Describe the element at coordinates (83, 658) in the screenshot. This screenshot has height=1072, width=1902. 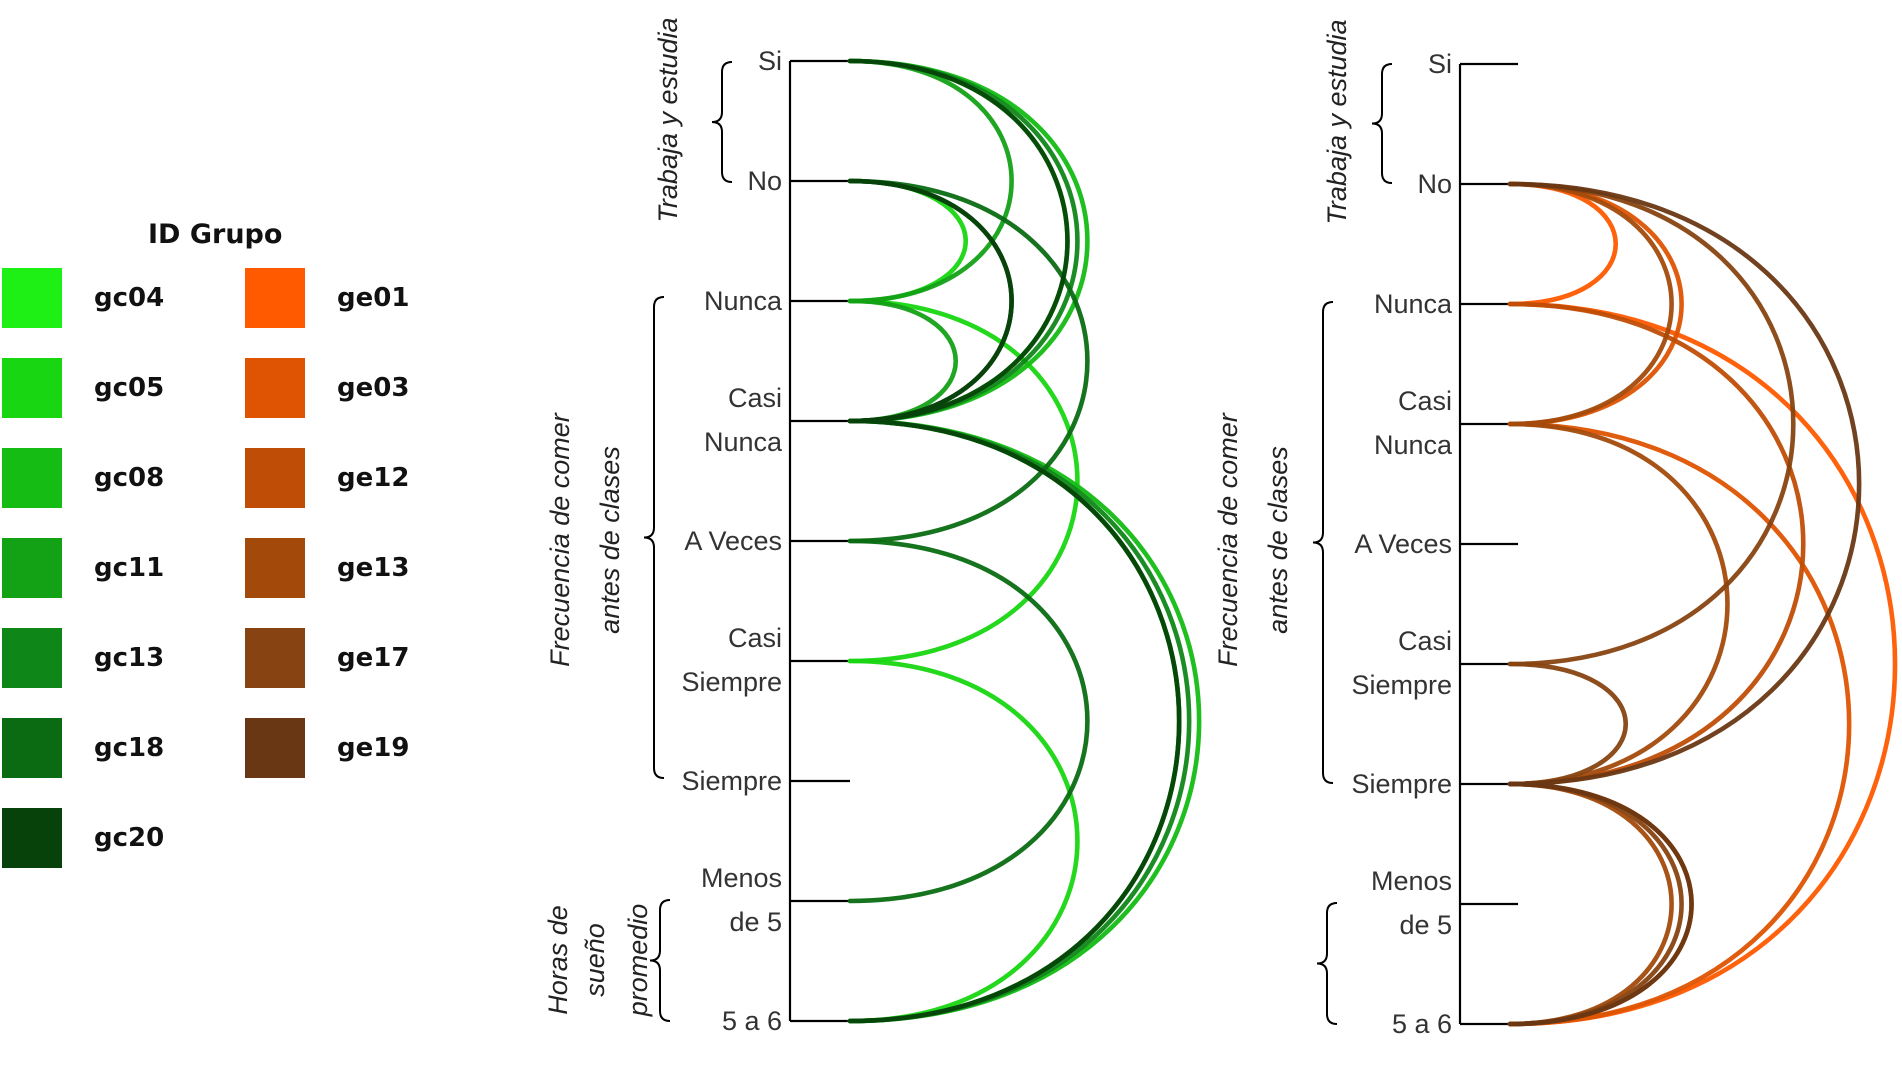
I see `legend-item-gc13: gc13` at that location.